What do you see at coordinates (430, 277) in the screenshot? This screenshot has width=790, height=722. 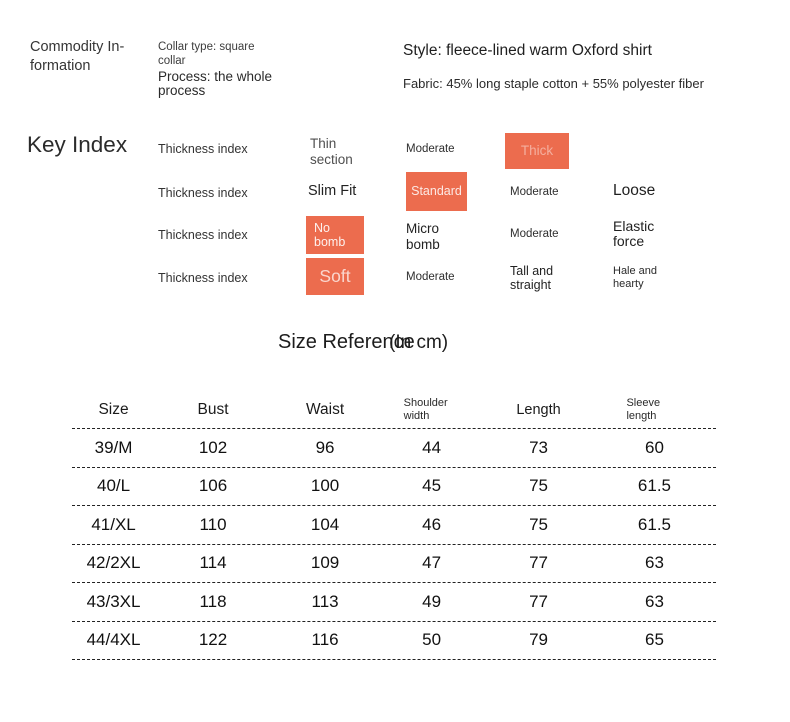 I see `moderate-text-row4: Moderate` at bounding box center [430, 277].